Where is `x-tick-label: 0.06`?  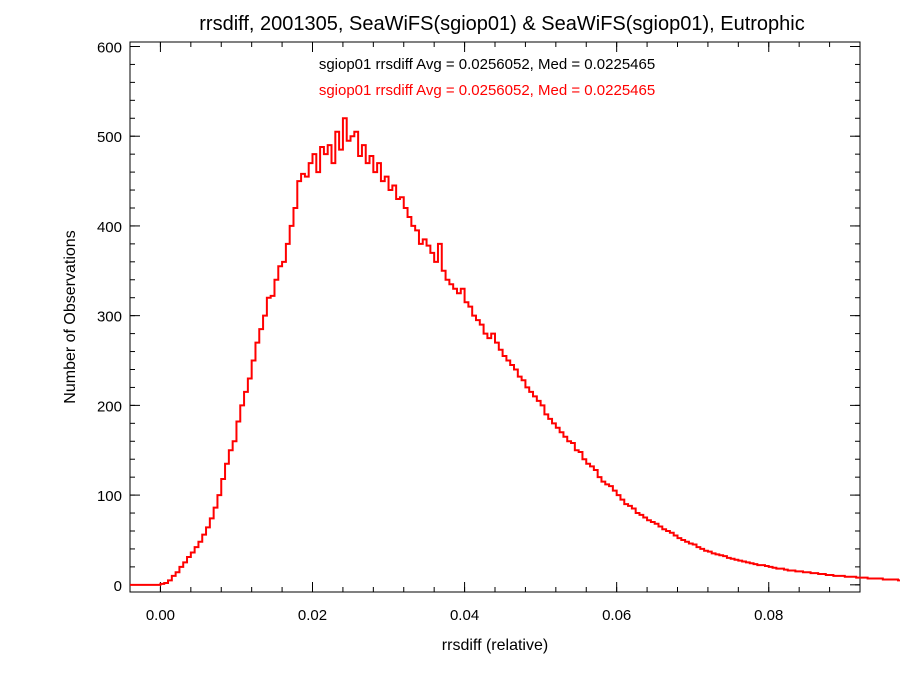
x-tick-label: 0.06 is located at coordinates (616, 615).